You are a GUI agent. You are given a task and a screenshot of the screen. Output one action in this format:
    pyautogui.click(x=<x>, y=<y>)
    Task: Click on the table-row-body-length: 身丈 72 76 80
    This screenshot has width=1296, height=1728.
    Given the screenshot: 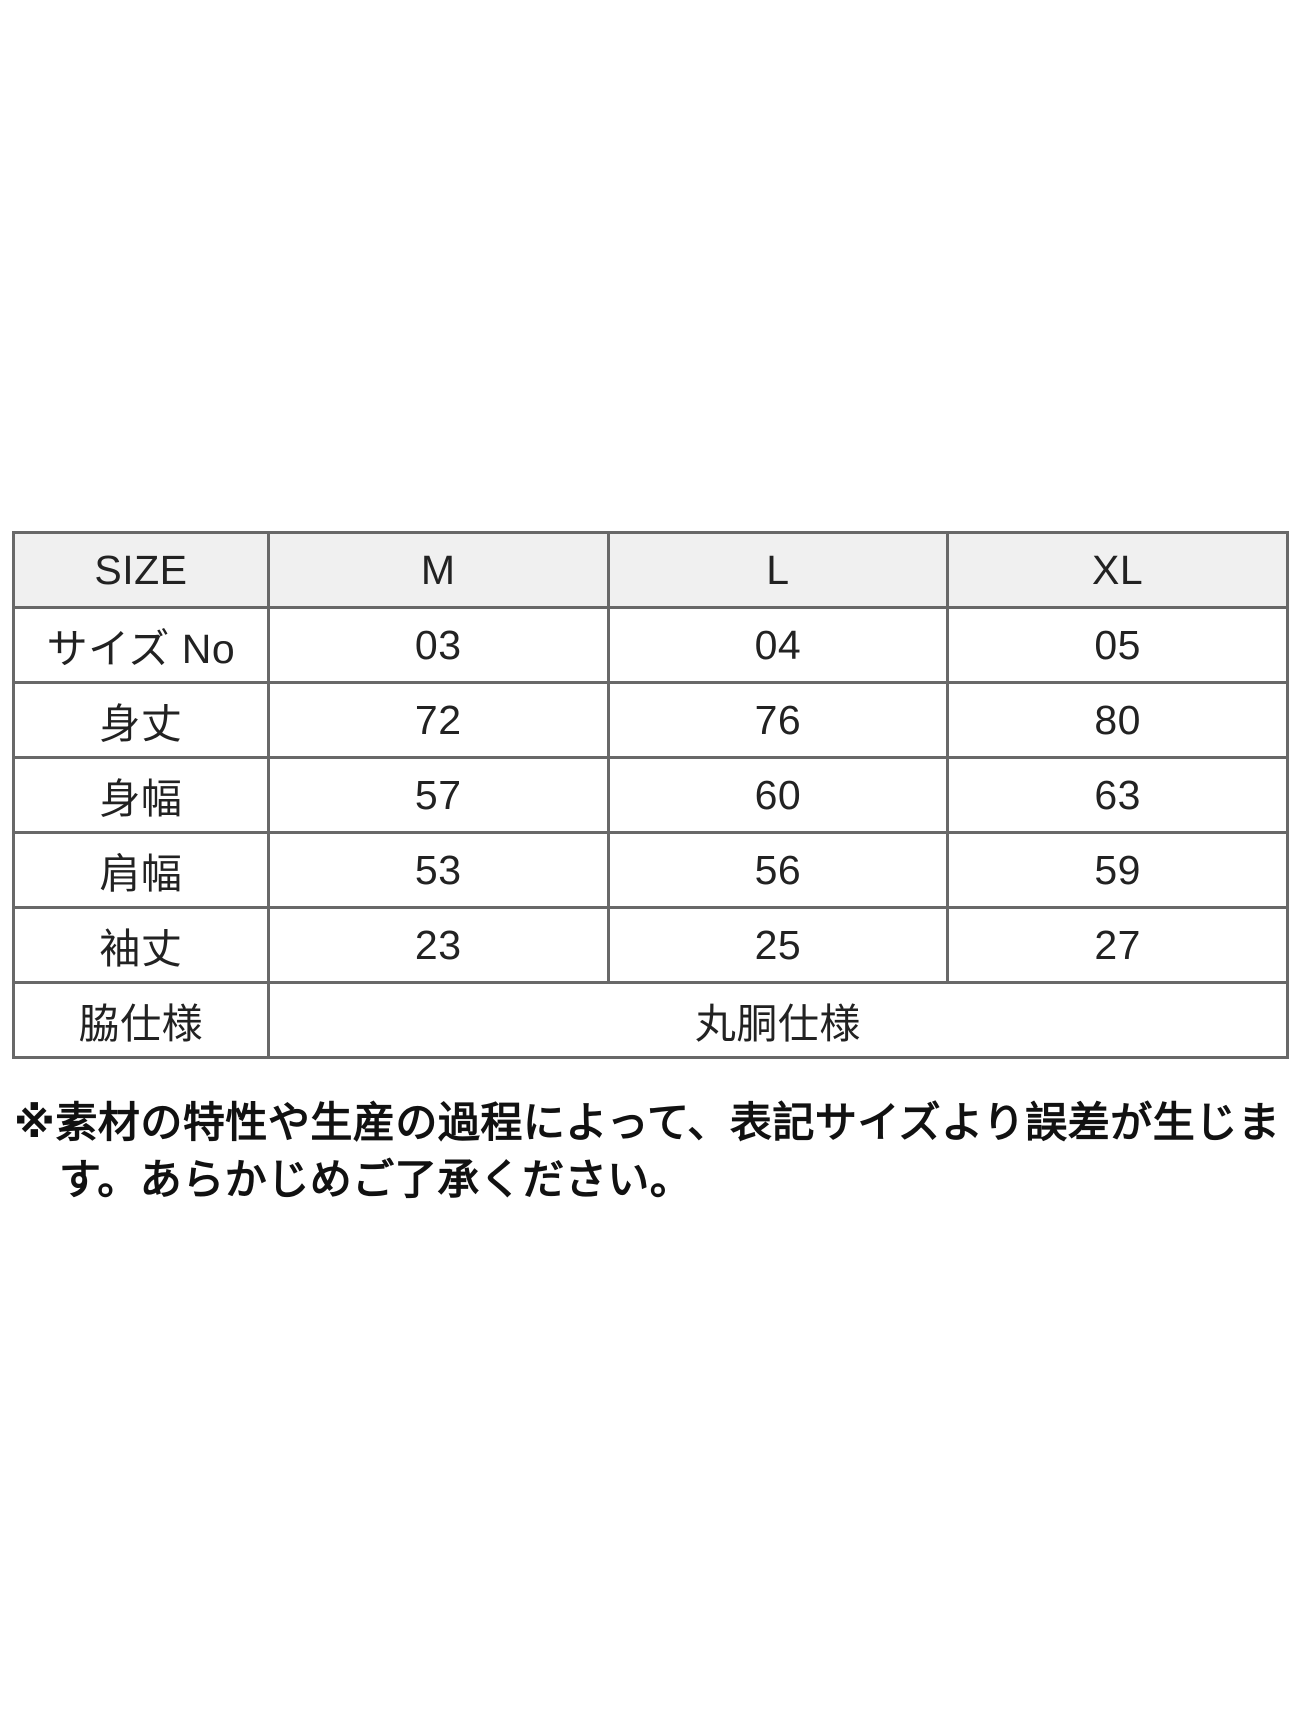 What is the action you would take?
    pyautogui.click(x=650, y=720)
    